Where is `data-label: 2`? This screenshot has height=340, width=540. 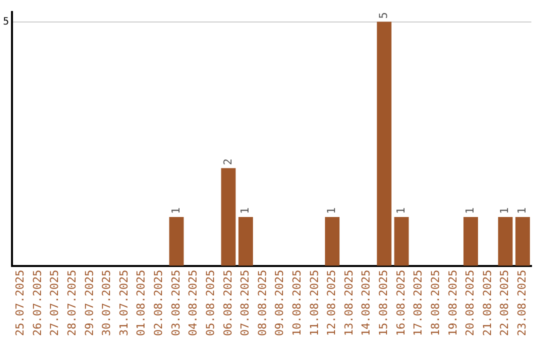 data-label: 2 is located at coordinates (227, 162).